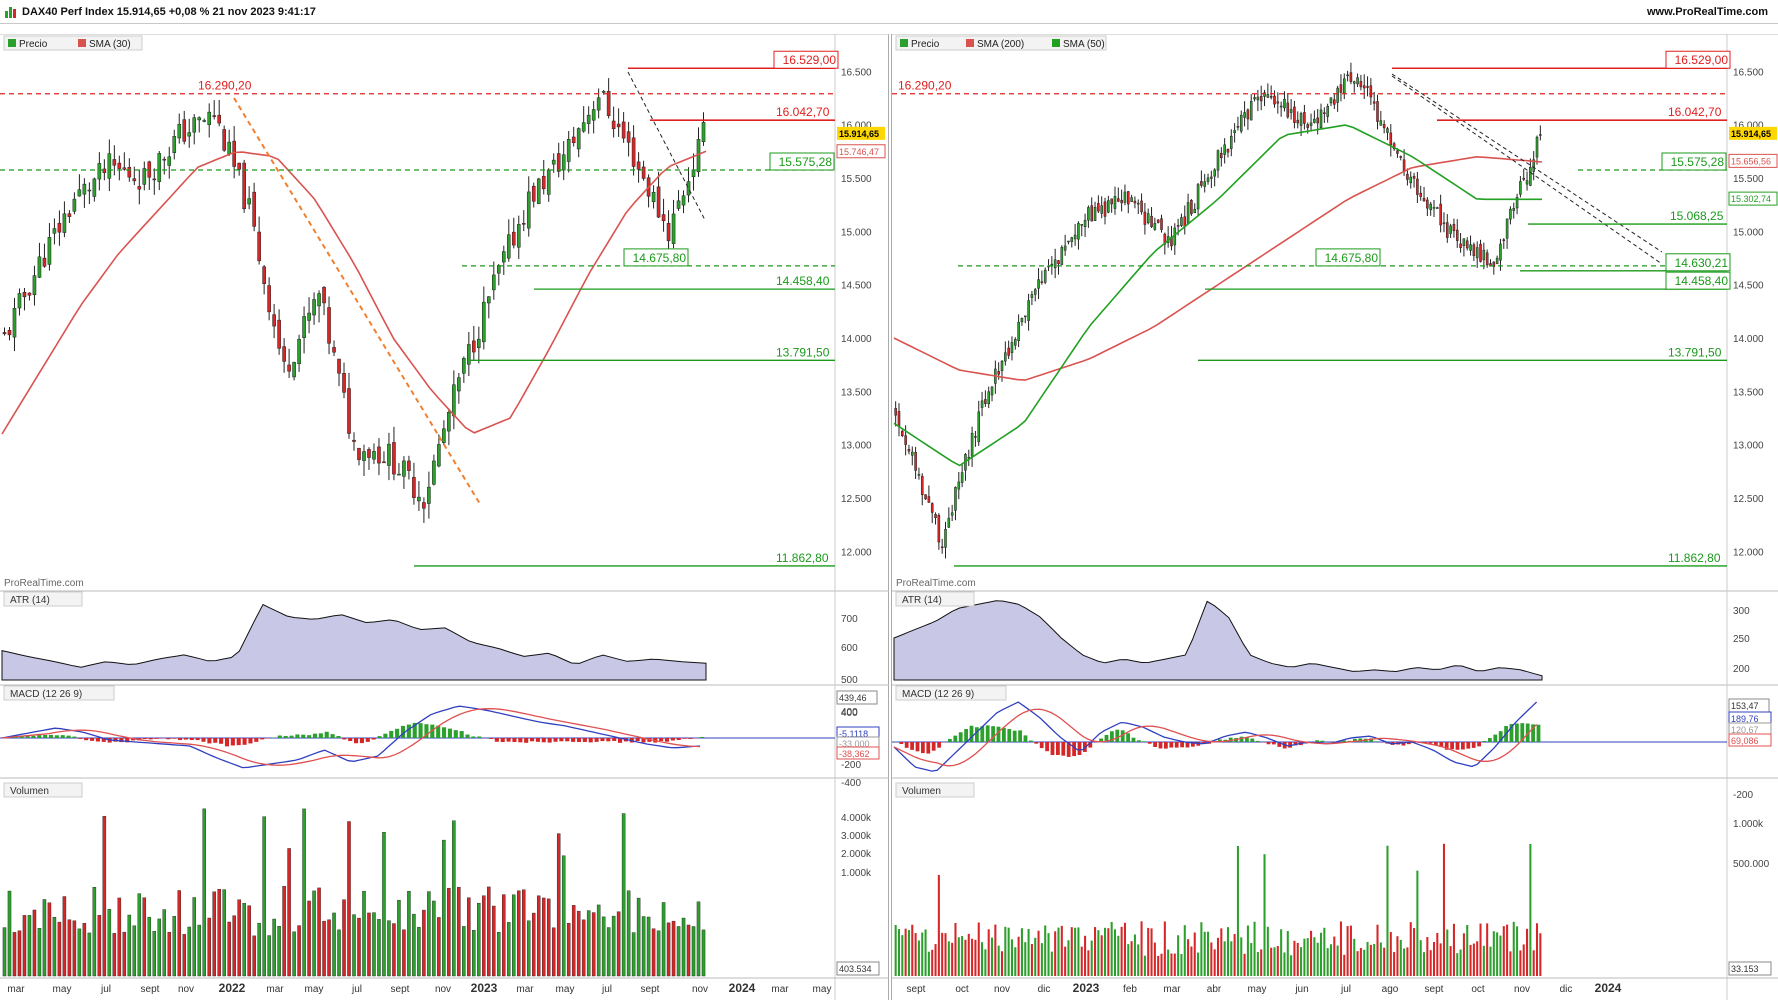 This screenshot has height=1000, width=1778. What do you see at coordinates (856, 873) in the screenshot?
I see `volume-axis-tick: 1.000k` at bounding box center [856, 873].